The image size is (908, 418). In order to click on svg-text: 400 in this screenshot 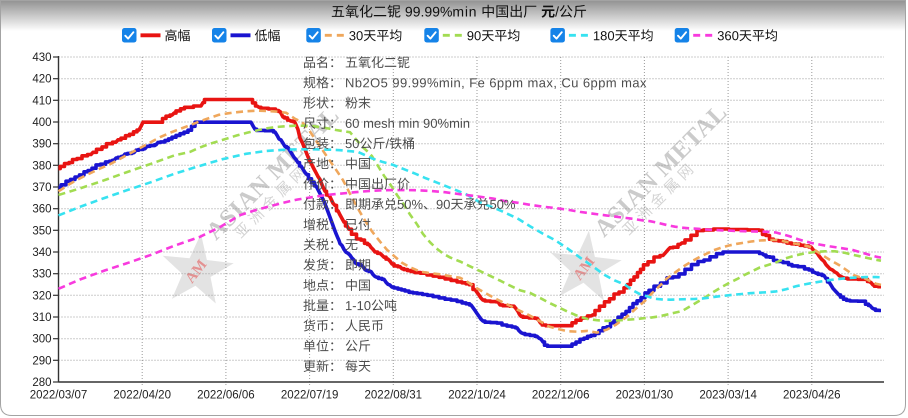, I will do `click(41, 123)`.